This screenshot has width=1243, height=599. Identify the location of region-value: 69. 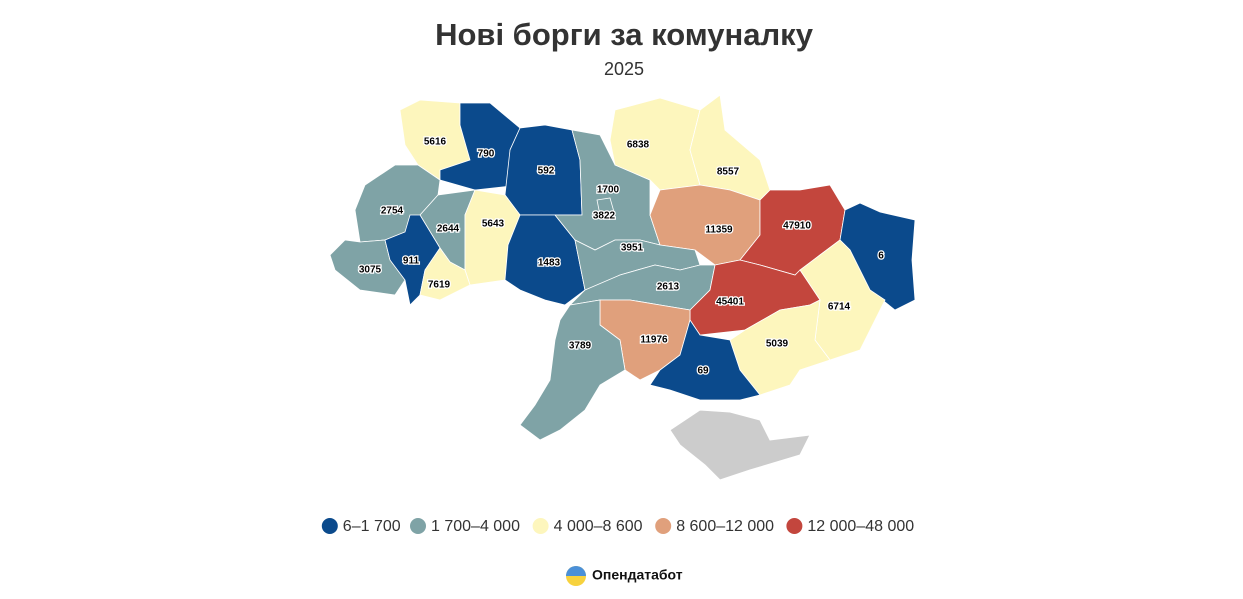
(703, 371).